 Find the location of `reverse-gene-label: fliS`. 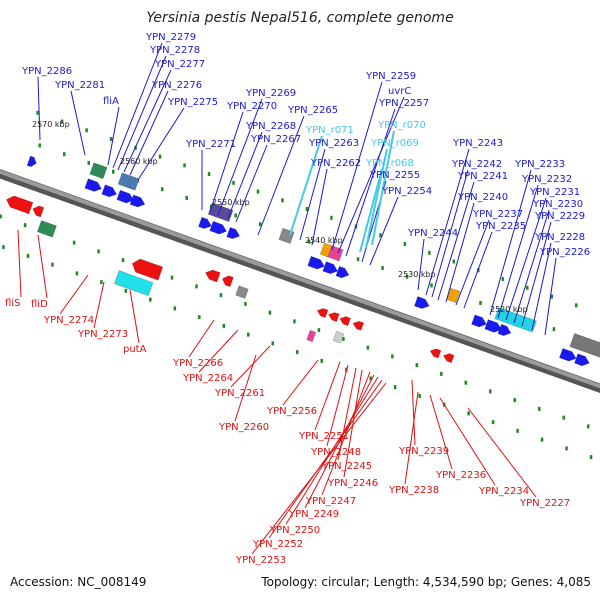

reverse-gene-label: fliS is located at coordinates (12, 303).